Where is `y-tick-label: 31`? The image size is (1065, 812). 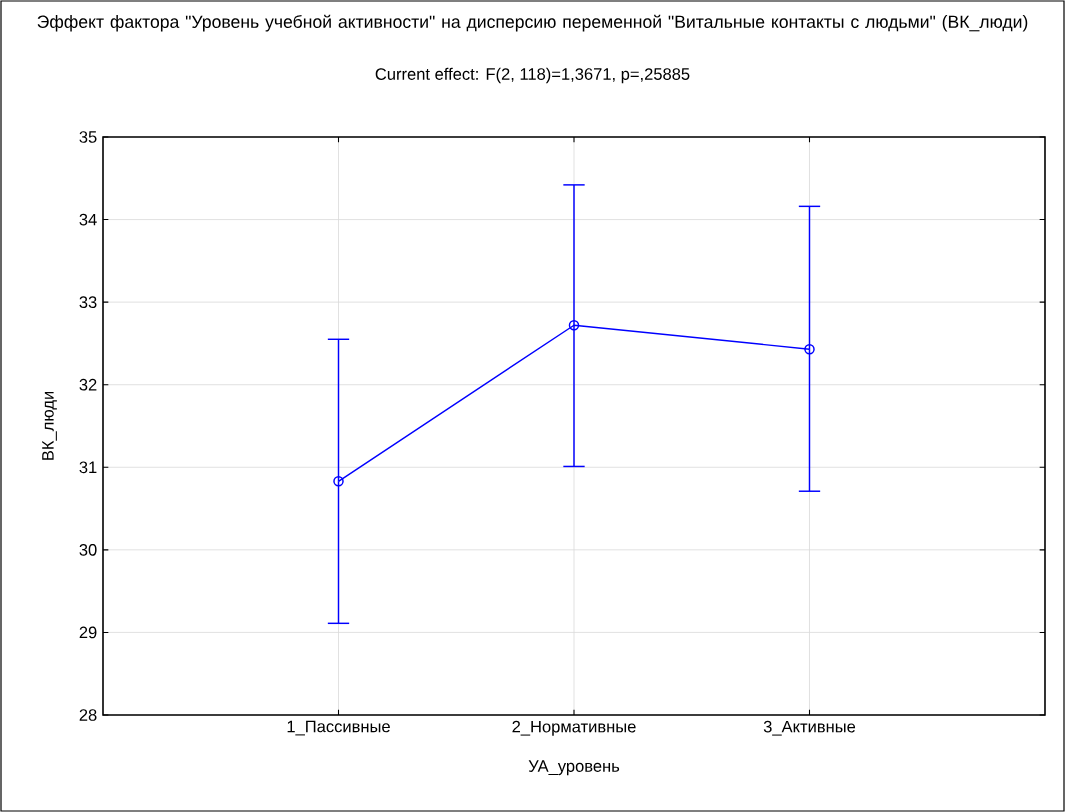 y-tick-label: 31 is located at coordinates (88, 467).